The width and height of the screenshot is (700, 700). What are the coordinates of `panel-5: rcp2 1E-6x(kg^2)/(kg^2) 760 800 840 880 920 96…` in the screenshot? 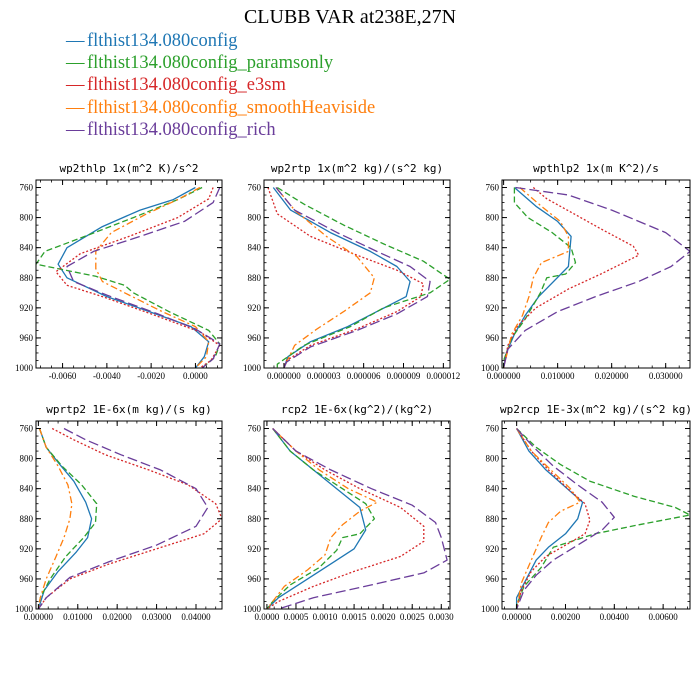 It's located at (348, 512).